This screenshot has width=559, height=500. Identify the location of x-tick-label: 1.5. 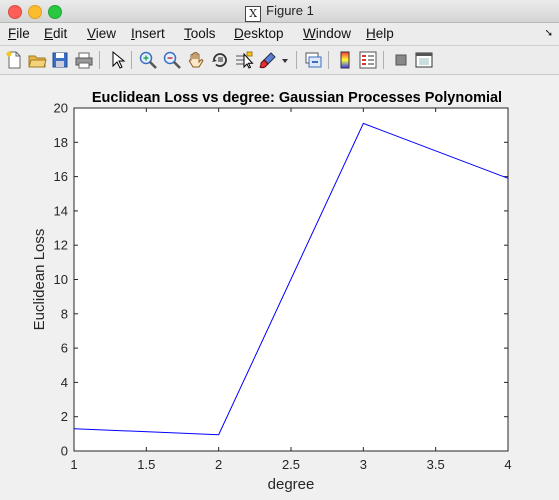
(146, 464).